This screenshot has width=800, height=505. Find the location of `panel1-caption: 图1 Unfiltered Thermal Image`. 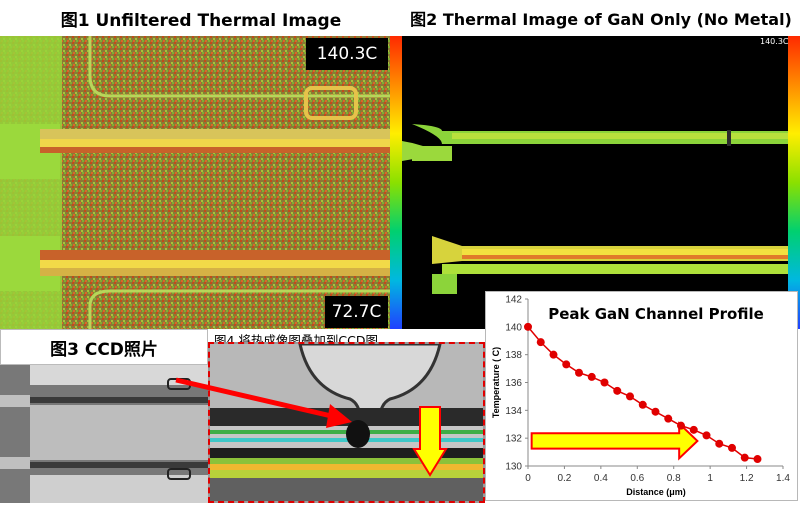

panel1-caption: 图1 Unfiltered Thermal Image is located at coordinates (202, 18).